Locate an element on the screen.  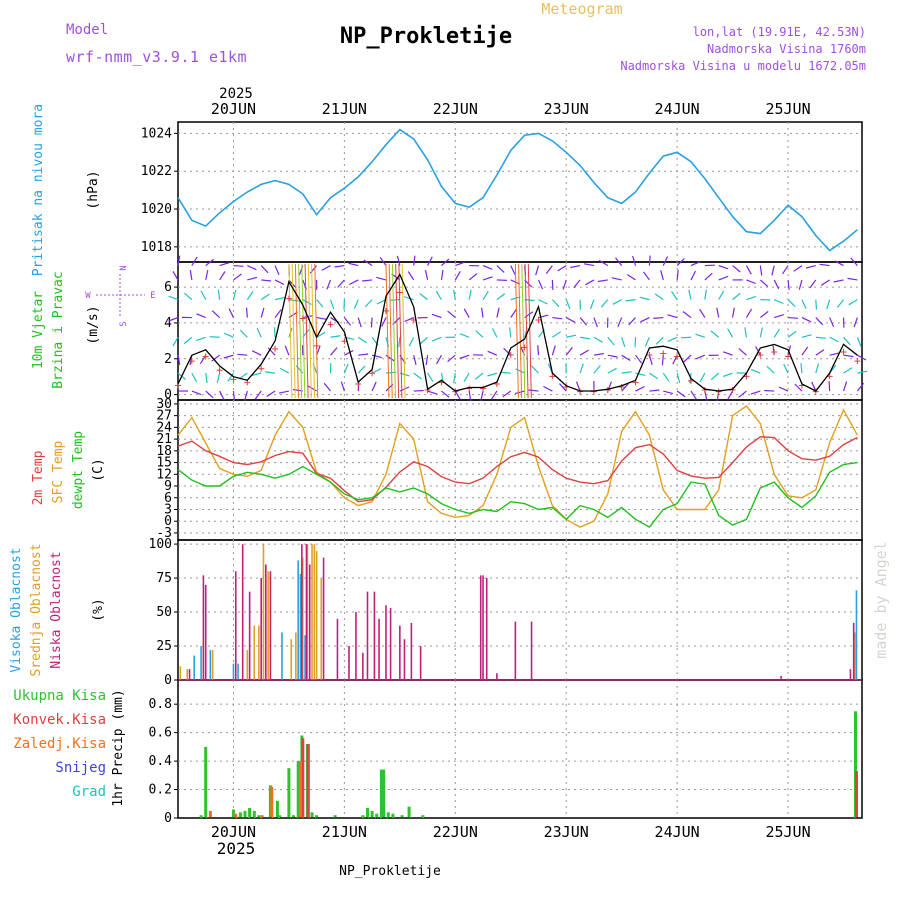
precip-ytick-label-2: 0.4 is located at coordinates (161, 761).